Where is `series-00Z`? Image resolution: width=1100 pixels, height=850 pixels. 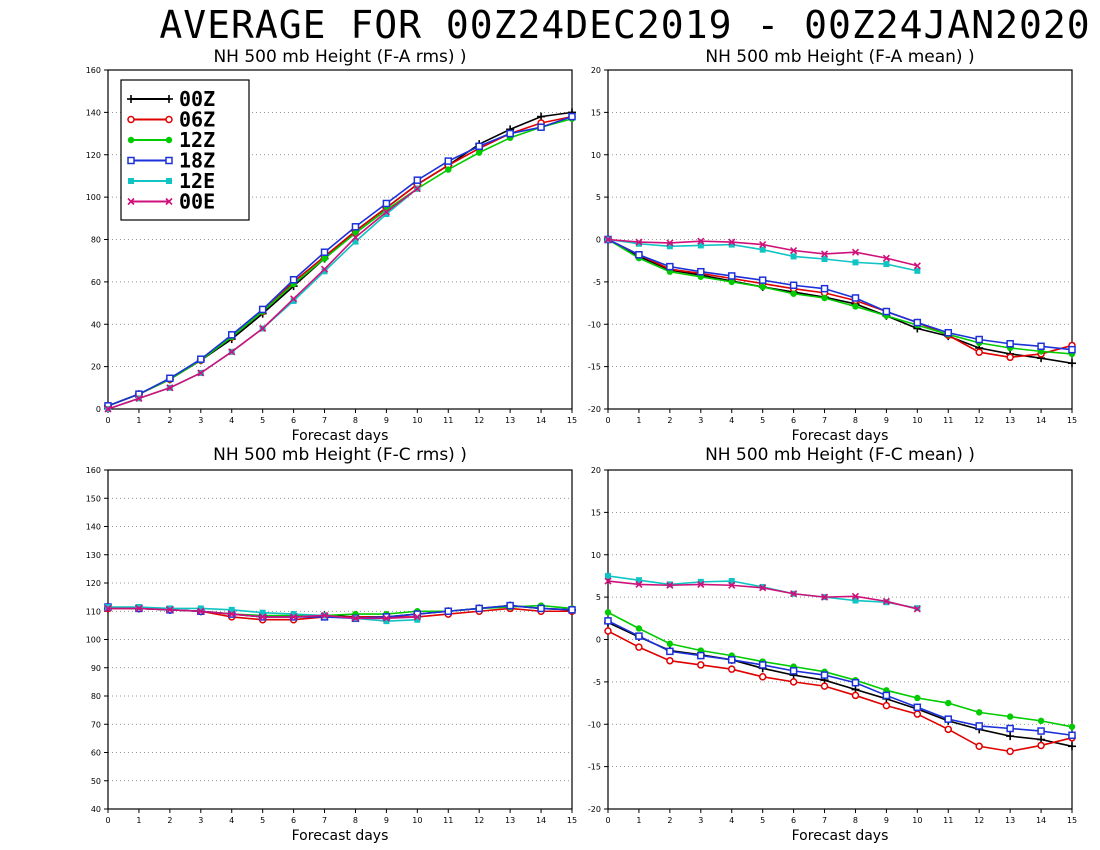
series-00Z is located at coordinates (840, 684).